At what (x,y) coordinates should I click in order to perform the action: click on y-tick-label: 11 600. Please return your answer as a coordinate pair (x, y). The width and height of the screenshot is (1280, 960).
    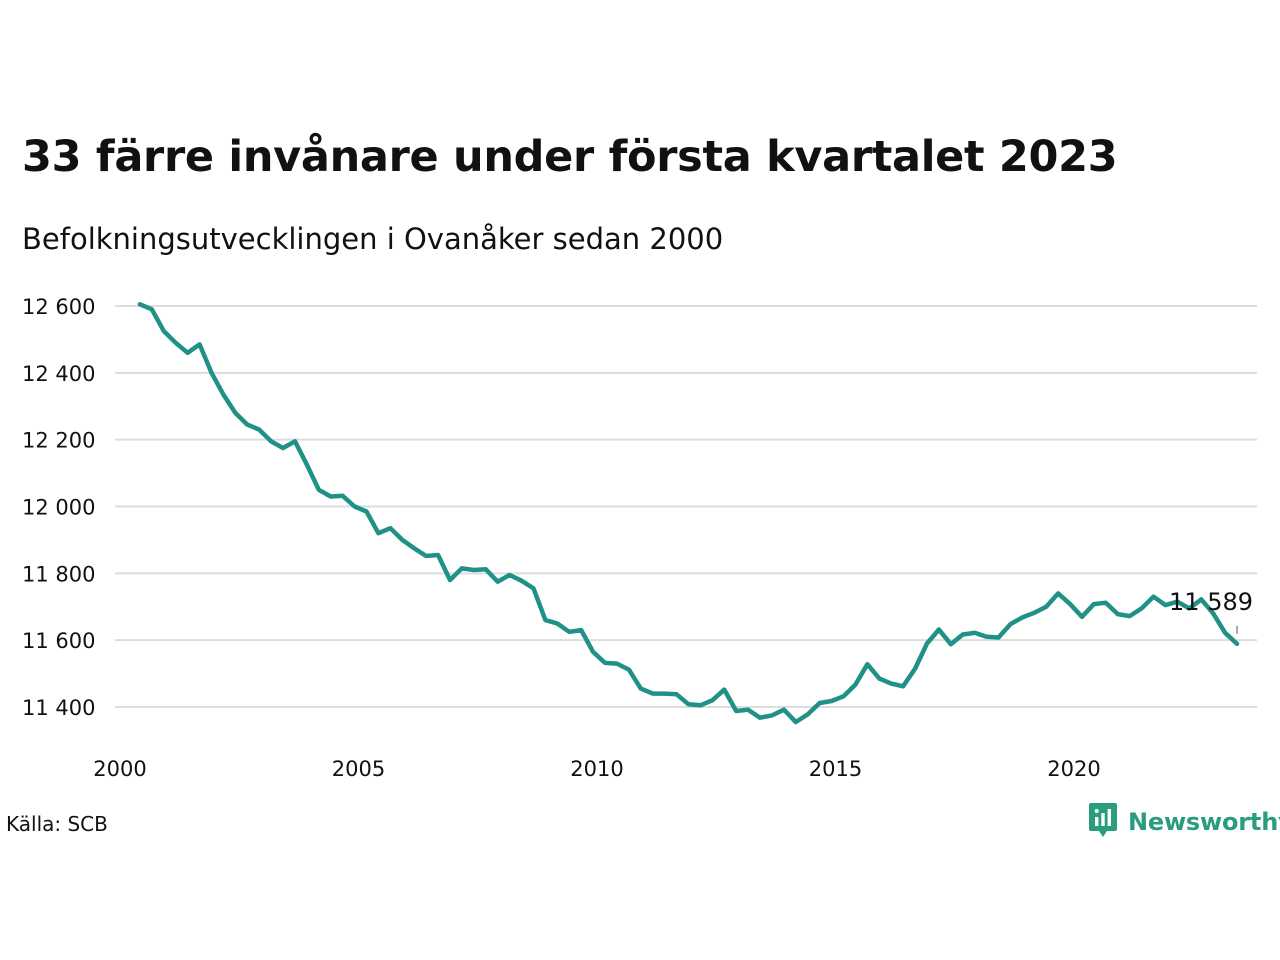
    Looking at the image, I should click on (58, 641).